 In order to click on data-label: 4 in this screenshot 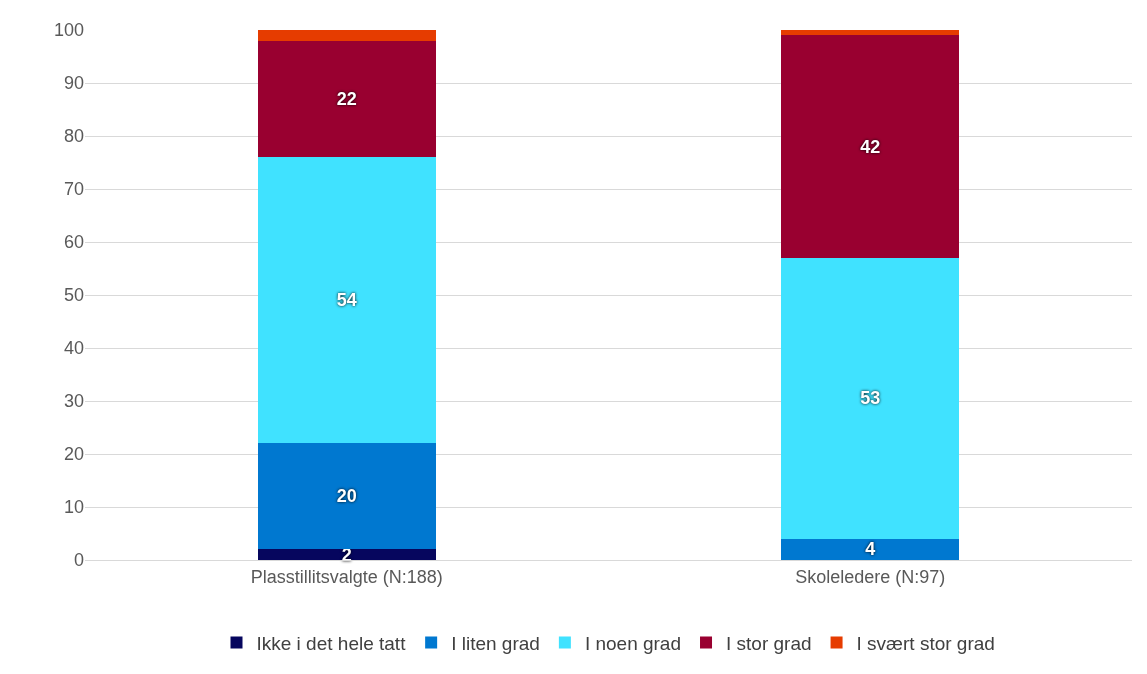, I will do `click(870, 549)`.